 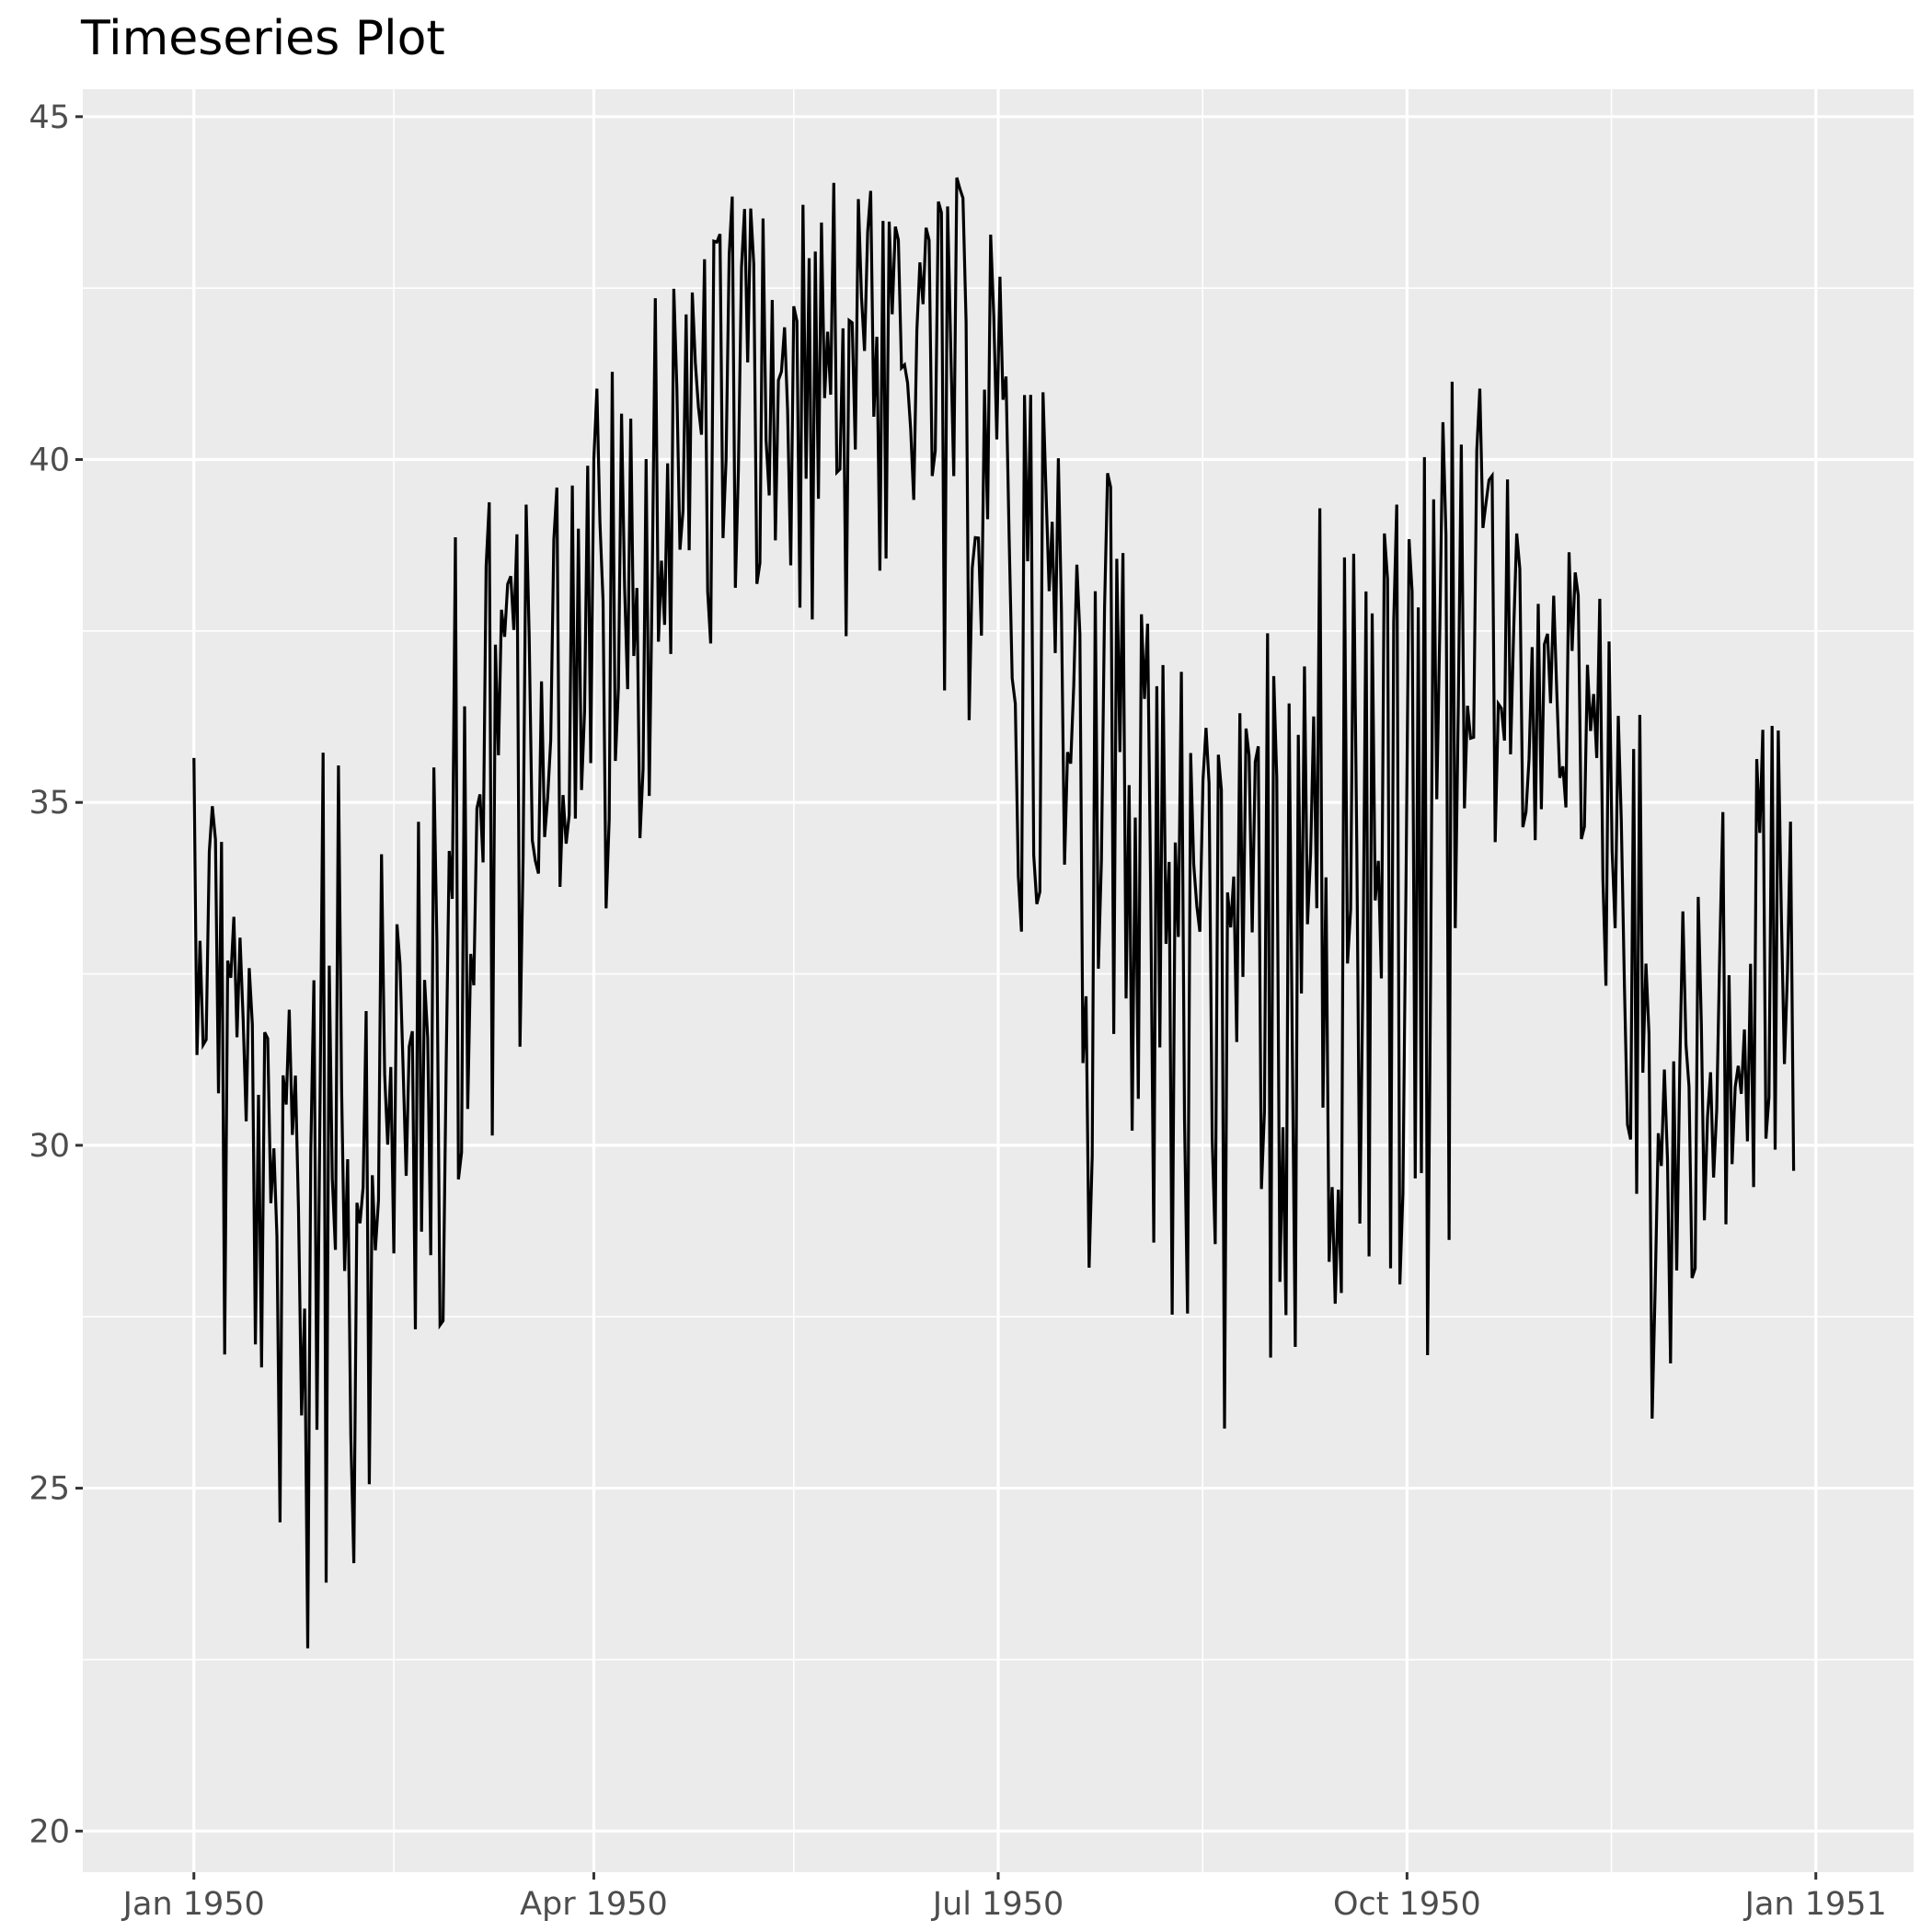 I want to click on y-tick-label: 25, so click(x=49, y=1489).